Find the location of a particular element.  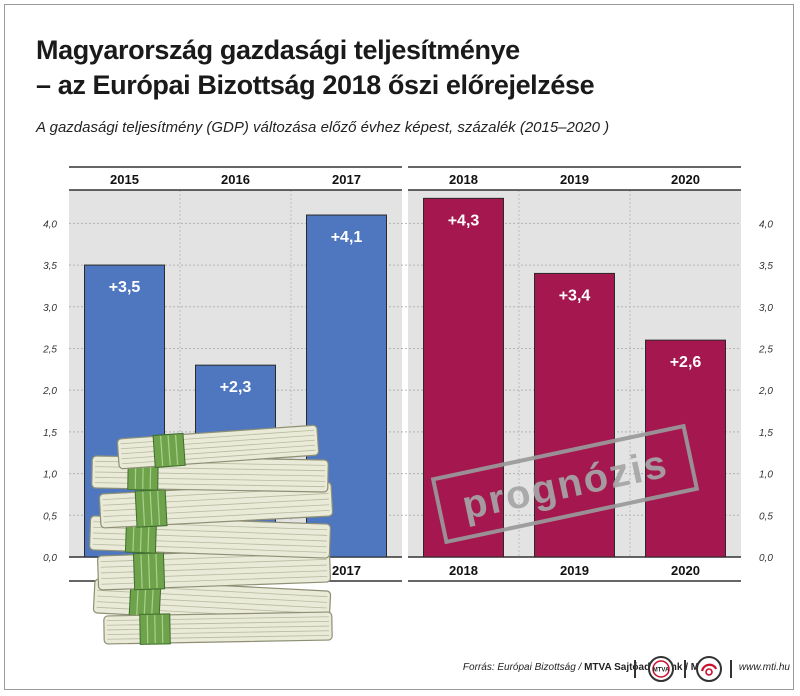

y-tick-label-left: 0,0 is located at coordinates (50, 558).